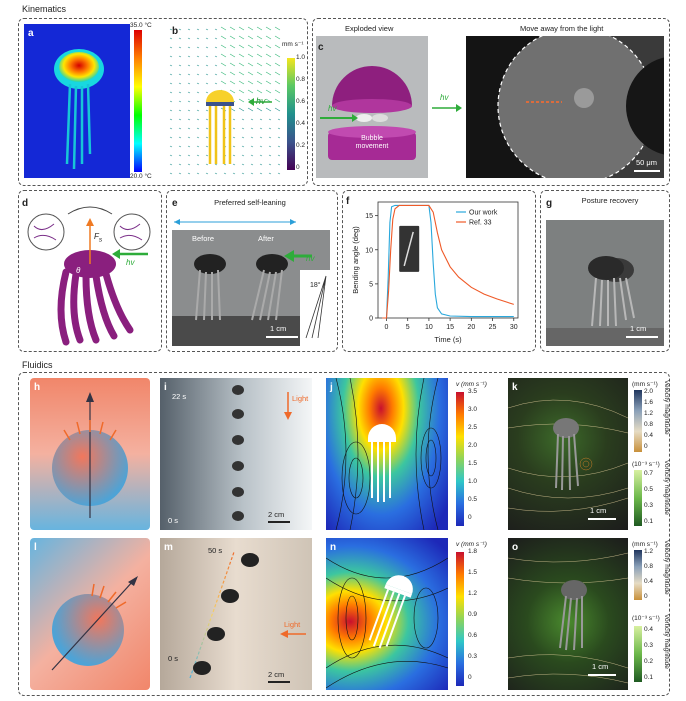 This screenshot has height=701, width=686. I want to click on tick: 3.0, so click(473, 409).